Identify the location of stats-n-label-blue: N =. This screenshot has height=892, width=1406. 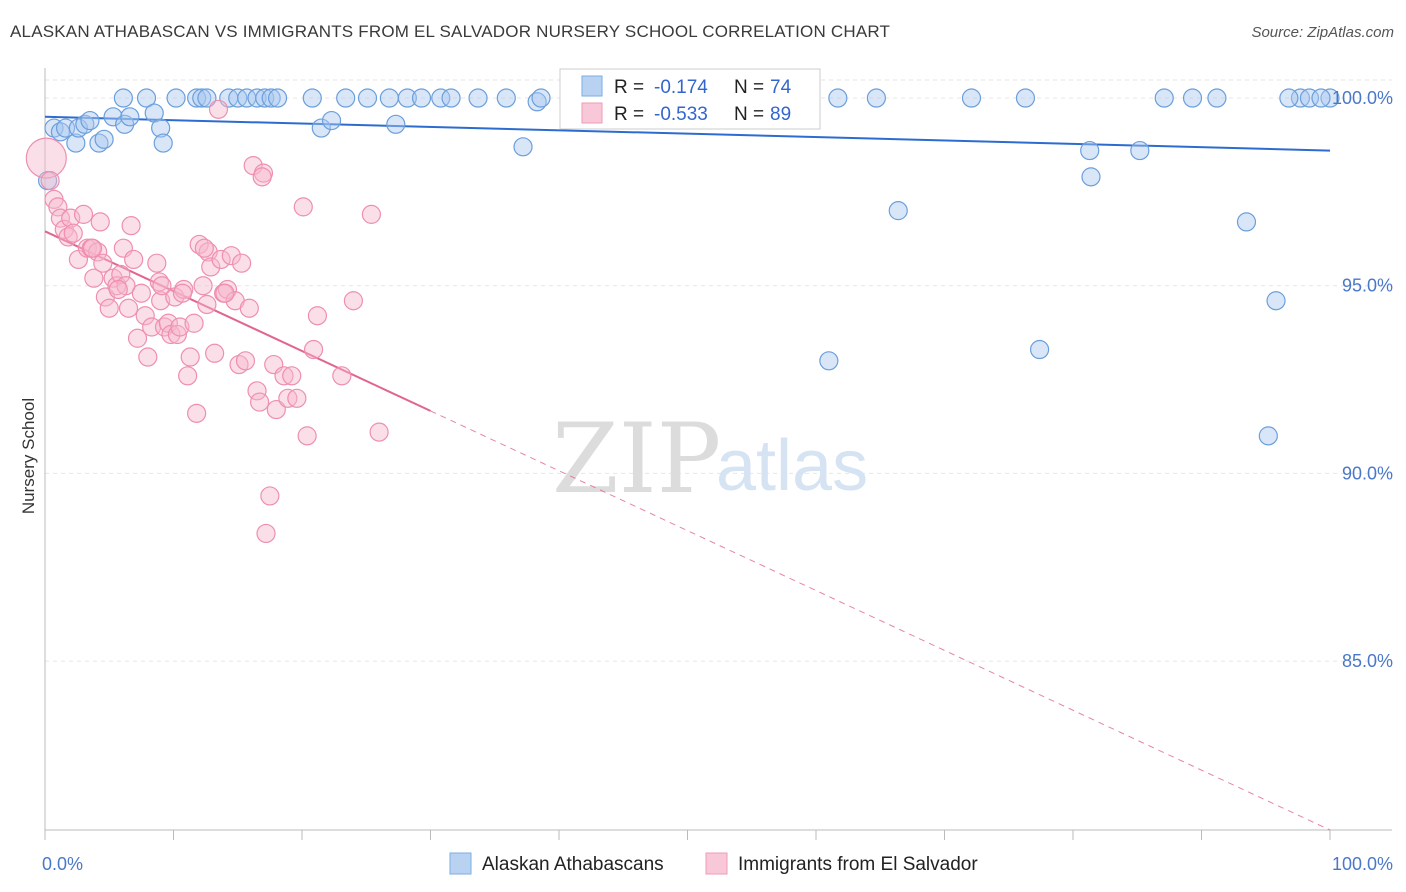
(749, 87).